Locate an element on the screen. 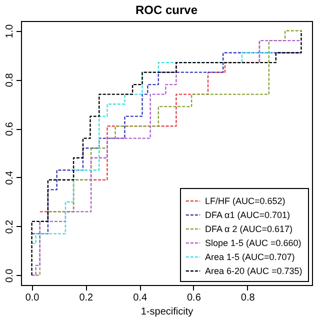 The image size is (320, 320). legend-label: Area 6-20 (AUC =0.735) is located at coordinates (253, 271).